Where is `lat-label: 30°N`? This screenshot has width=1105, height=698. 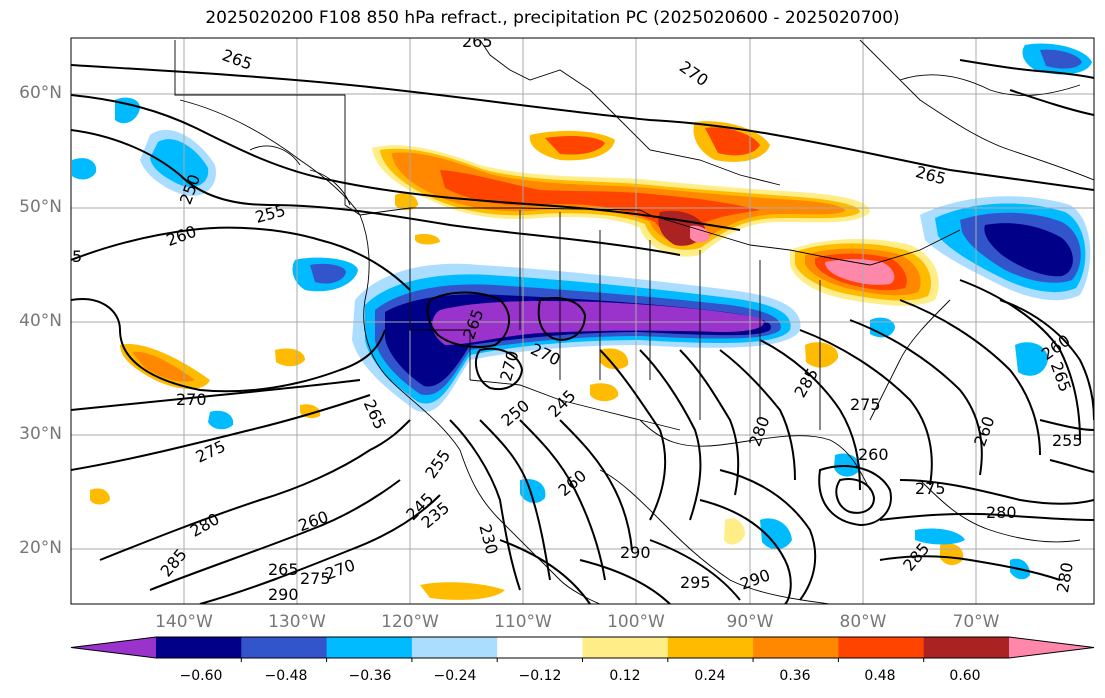 lat-label: 30°N is located at coordinates (40, 434).